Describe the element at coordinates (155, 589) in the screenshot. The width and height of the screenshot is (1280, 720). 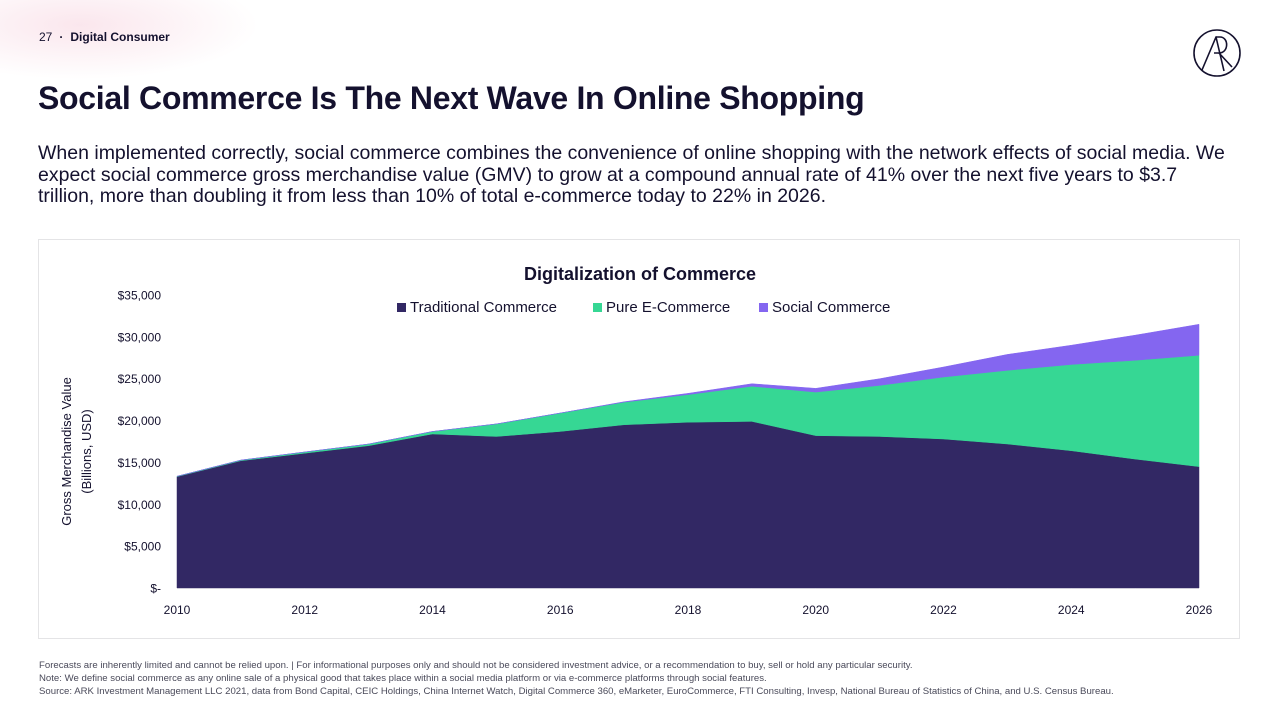
I see `y-tick-label: $-` at that location.